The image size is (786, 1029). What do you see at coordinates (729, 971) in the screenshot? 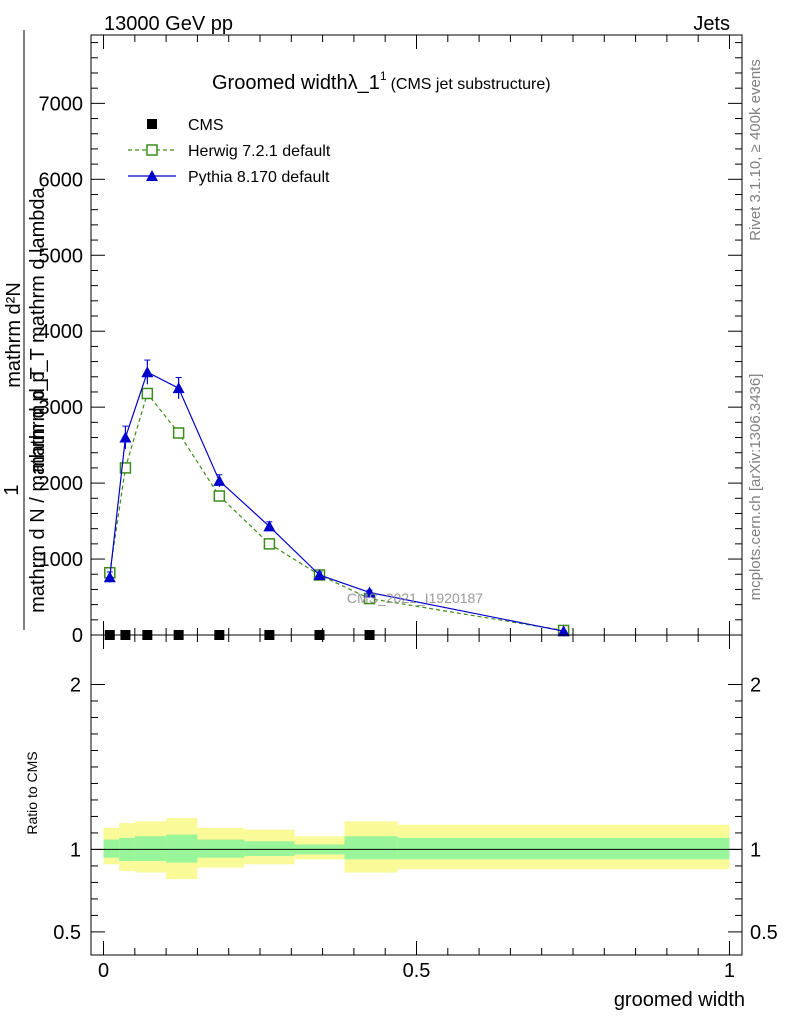
I see `ratio-xtick-label: 1` at bounding box center [729, 971].